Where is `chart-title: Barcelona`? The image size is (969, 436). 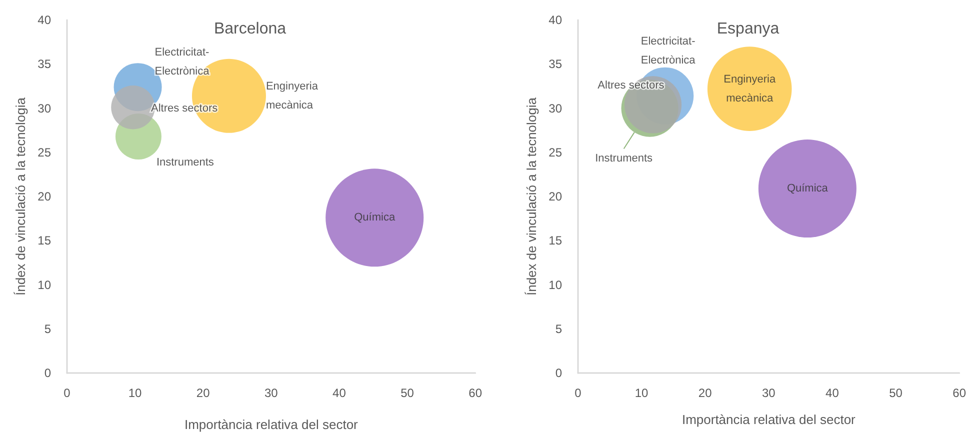
chart-title: Barcelona is located at coordinates (250, 29).